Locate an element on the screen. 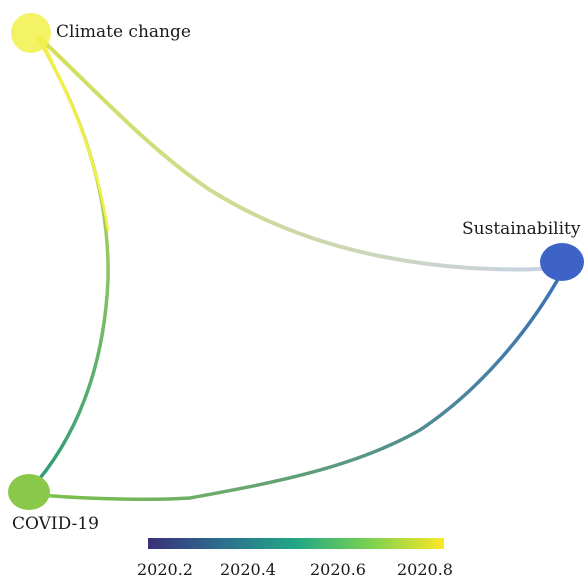 The width and height of the screenshot is (585, 579). node-climate-change-marker is located at coordinates (31, 33).